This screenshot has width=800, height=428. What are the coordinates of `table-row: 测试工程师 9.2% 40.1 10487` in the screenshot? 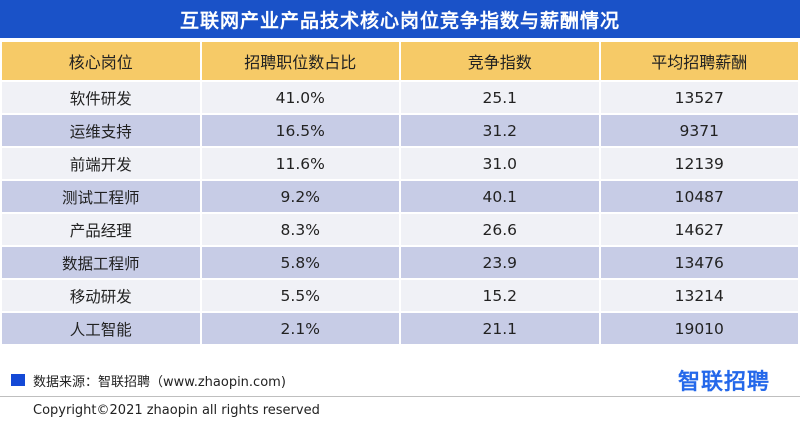 It's located at (400, 196).